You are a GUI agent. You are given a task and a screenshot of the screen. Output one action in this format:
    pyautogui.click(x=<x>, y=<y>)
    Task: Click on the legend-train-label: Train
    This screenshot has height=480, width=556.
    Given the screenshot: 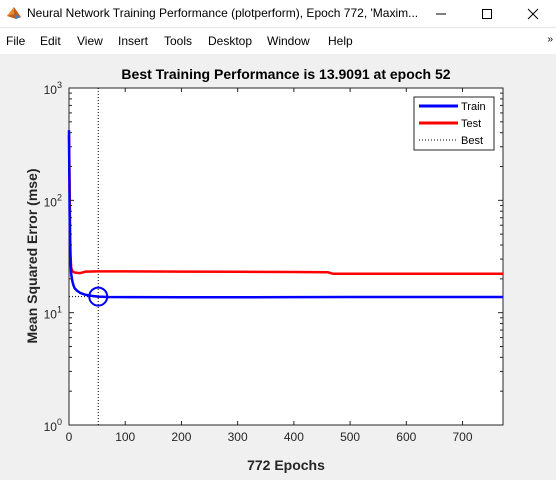 What is the action you would take?
    pyautogui.click(x=473, y=107)
    